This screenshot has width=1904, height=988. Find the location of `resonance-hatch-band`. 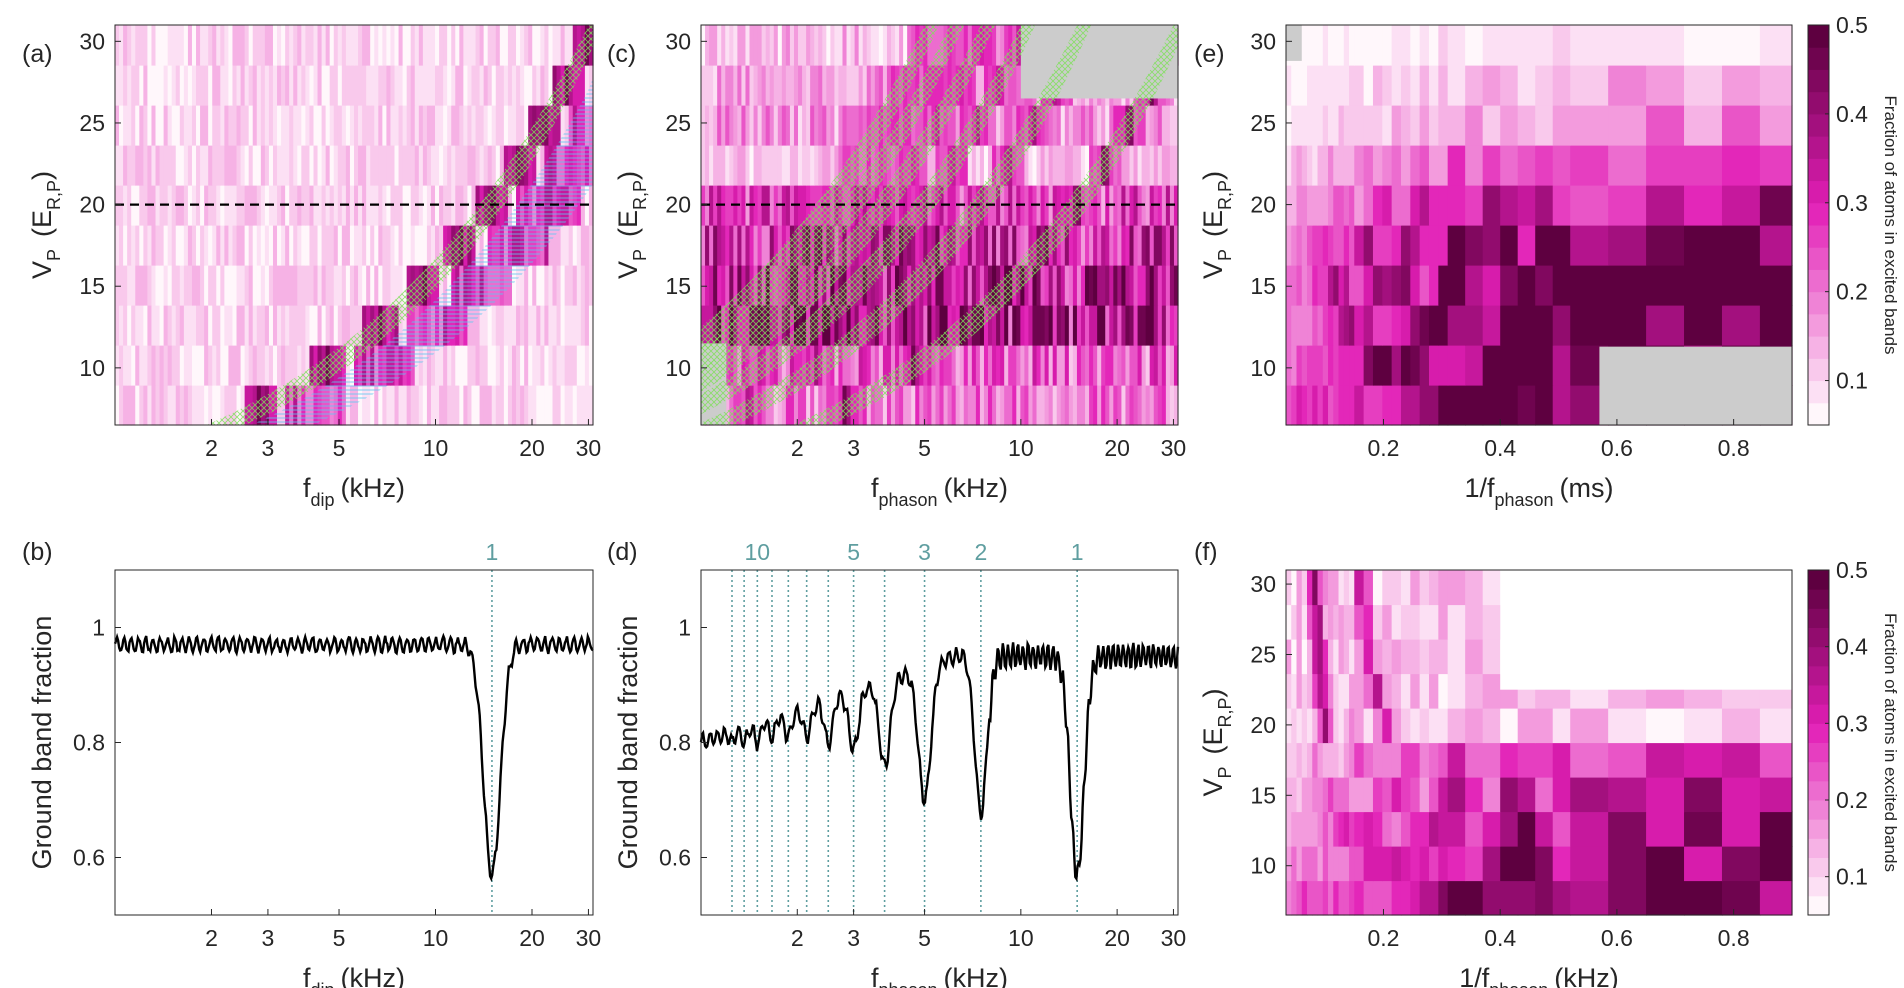

resonance-hatch-band is located at coordinates (868, 220).